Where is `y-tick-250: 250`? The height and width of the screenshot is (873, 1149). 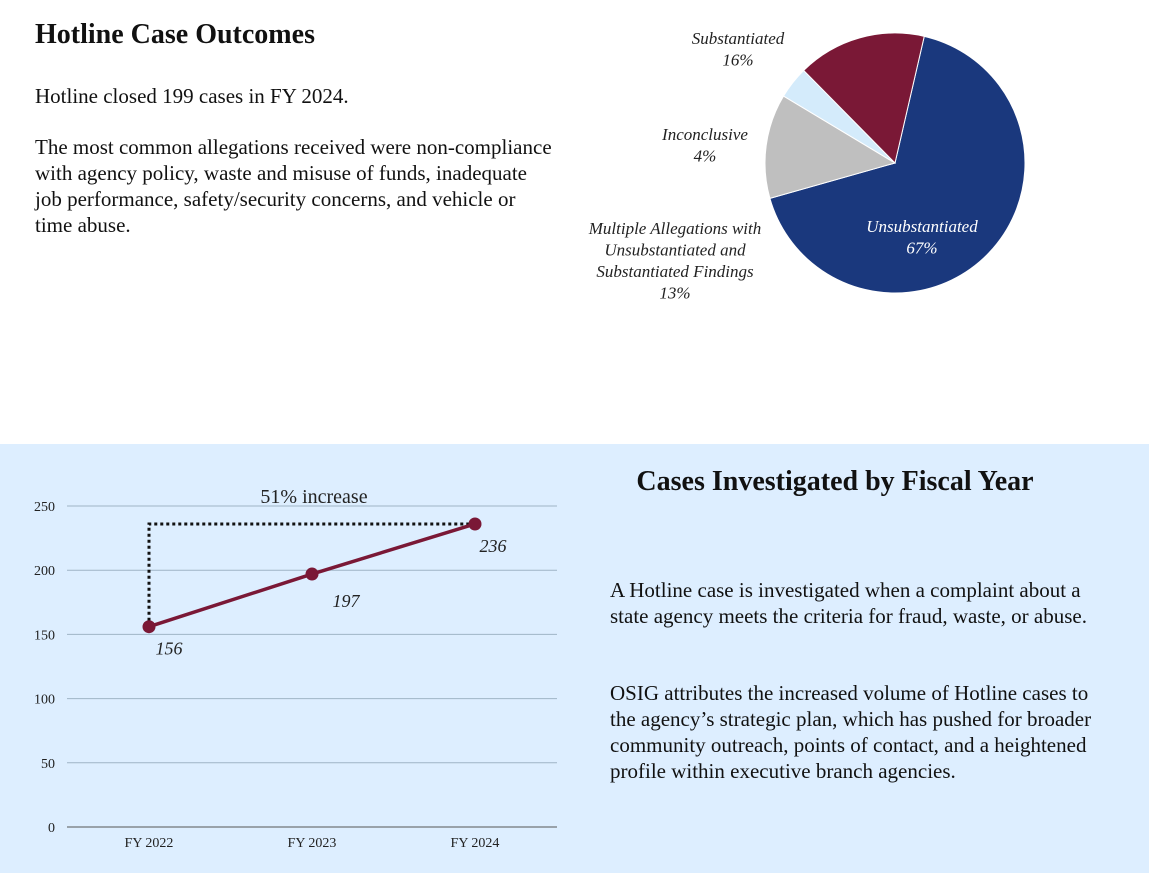
y-tick-250: 250 is located at coordinates (44, 507).